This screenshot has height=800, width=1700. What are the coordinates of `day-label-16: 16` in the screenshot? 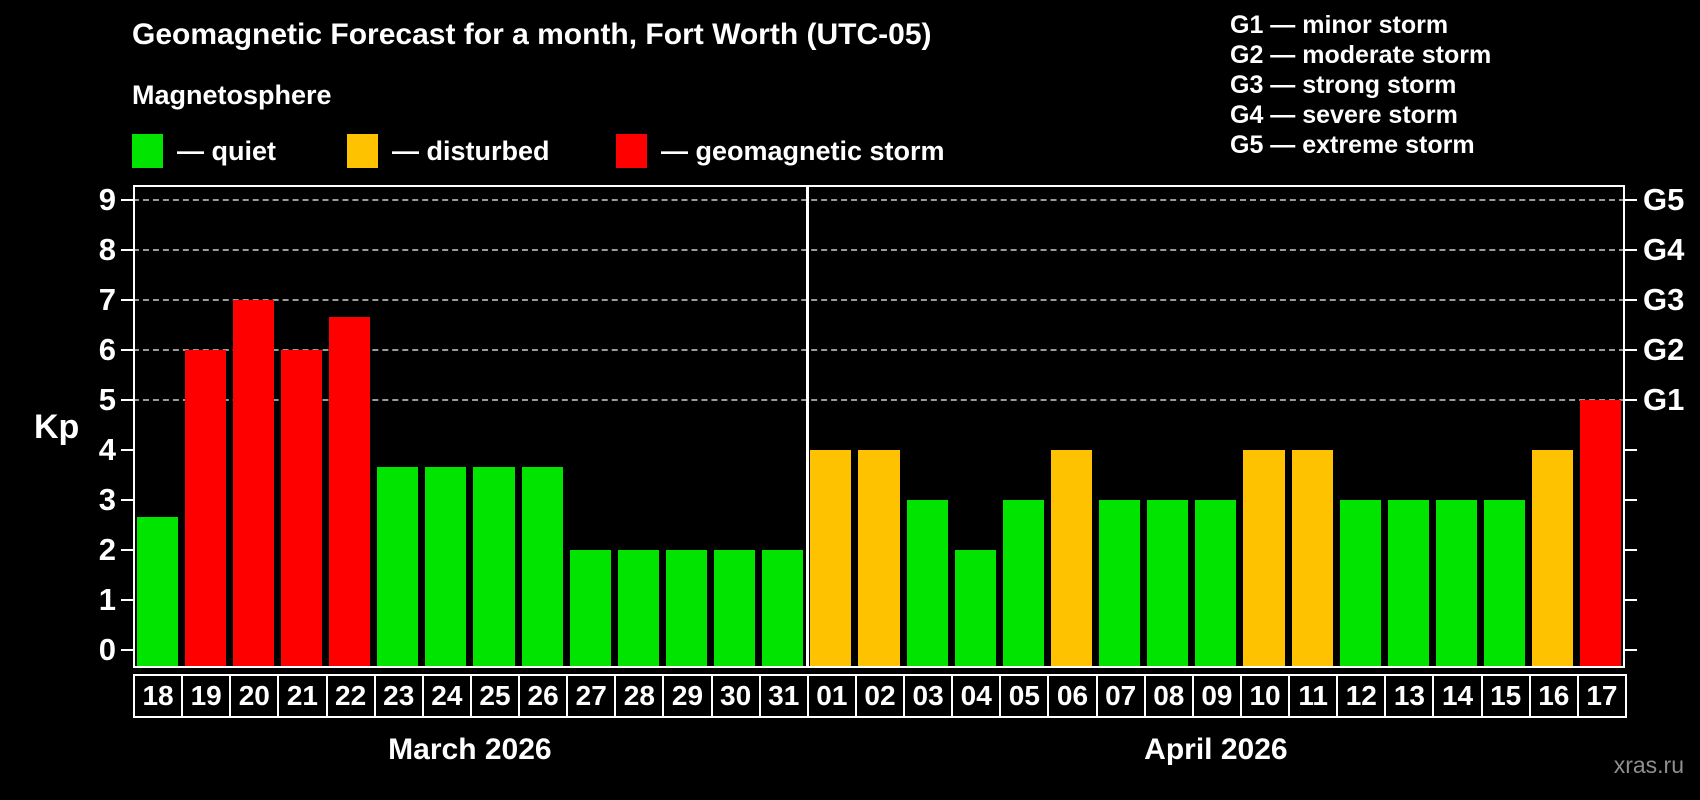 It's located at (1553, 696).